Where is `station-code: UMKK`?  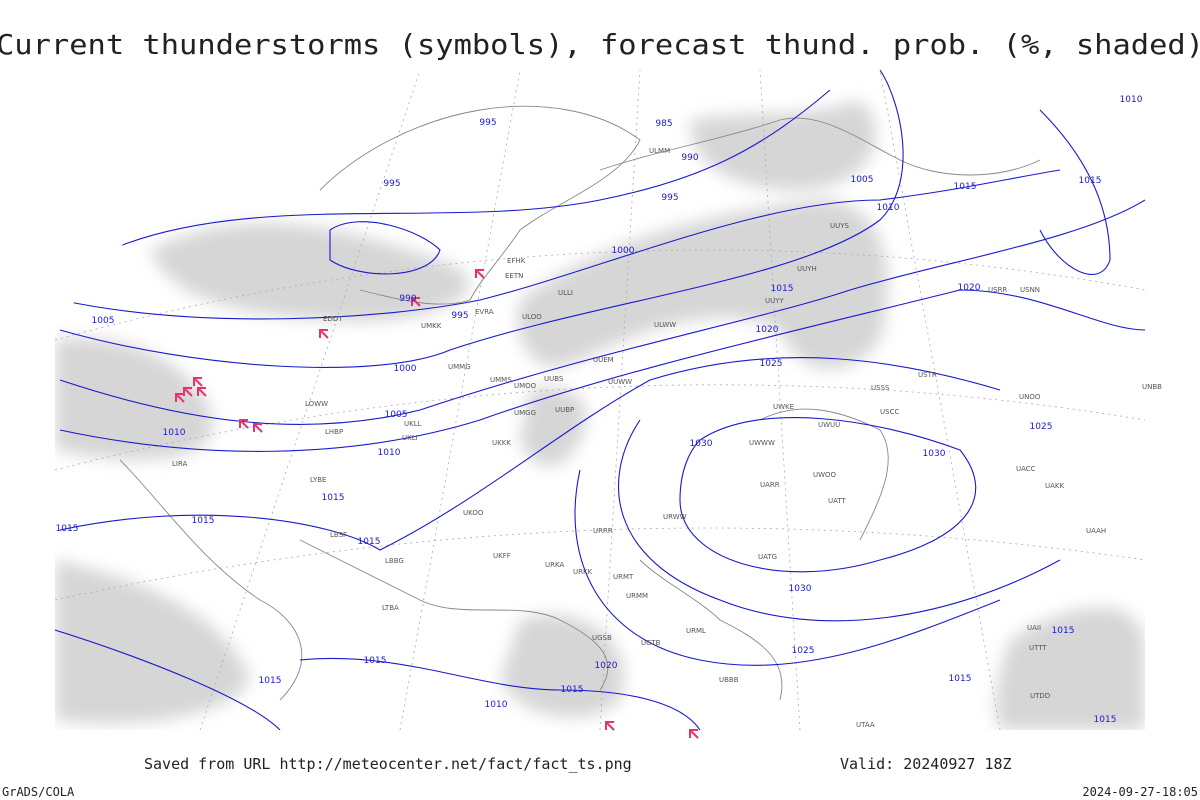
station-code: UMKK is located at coordinates (431, 326).